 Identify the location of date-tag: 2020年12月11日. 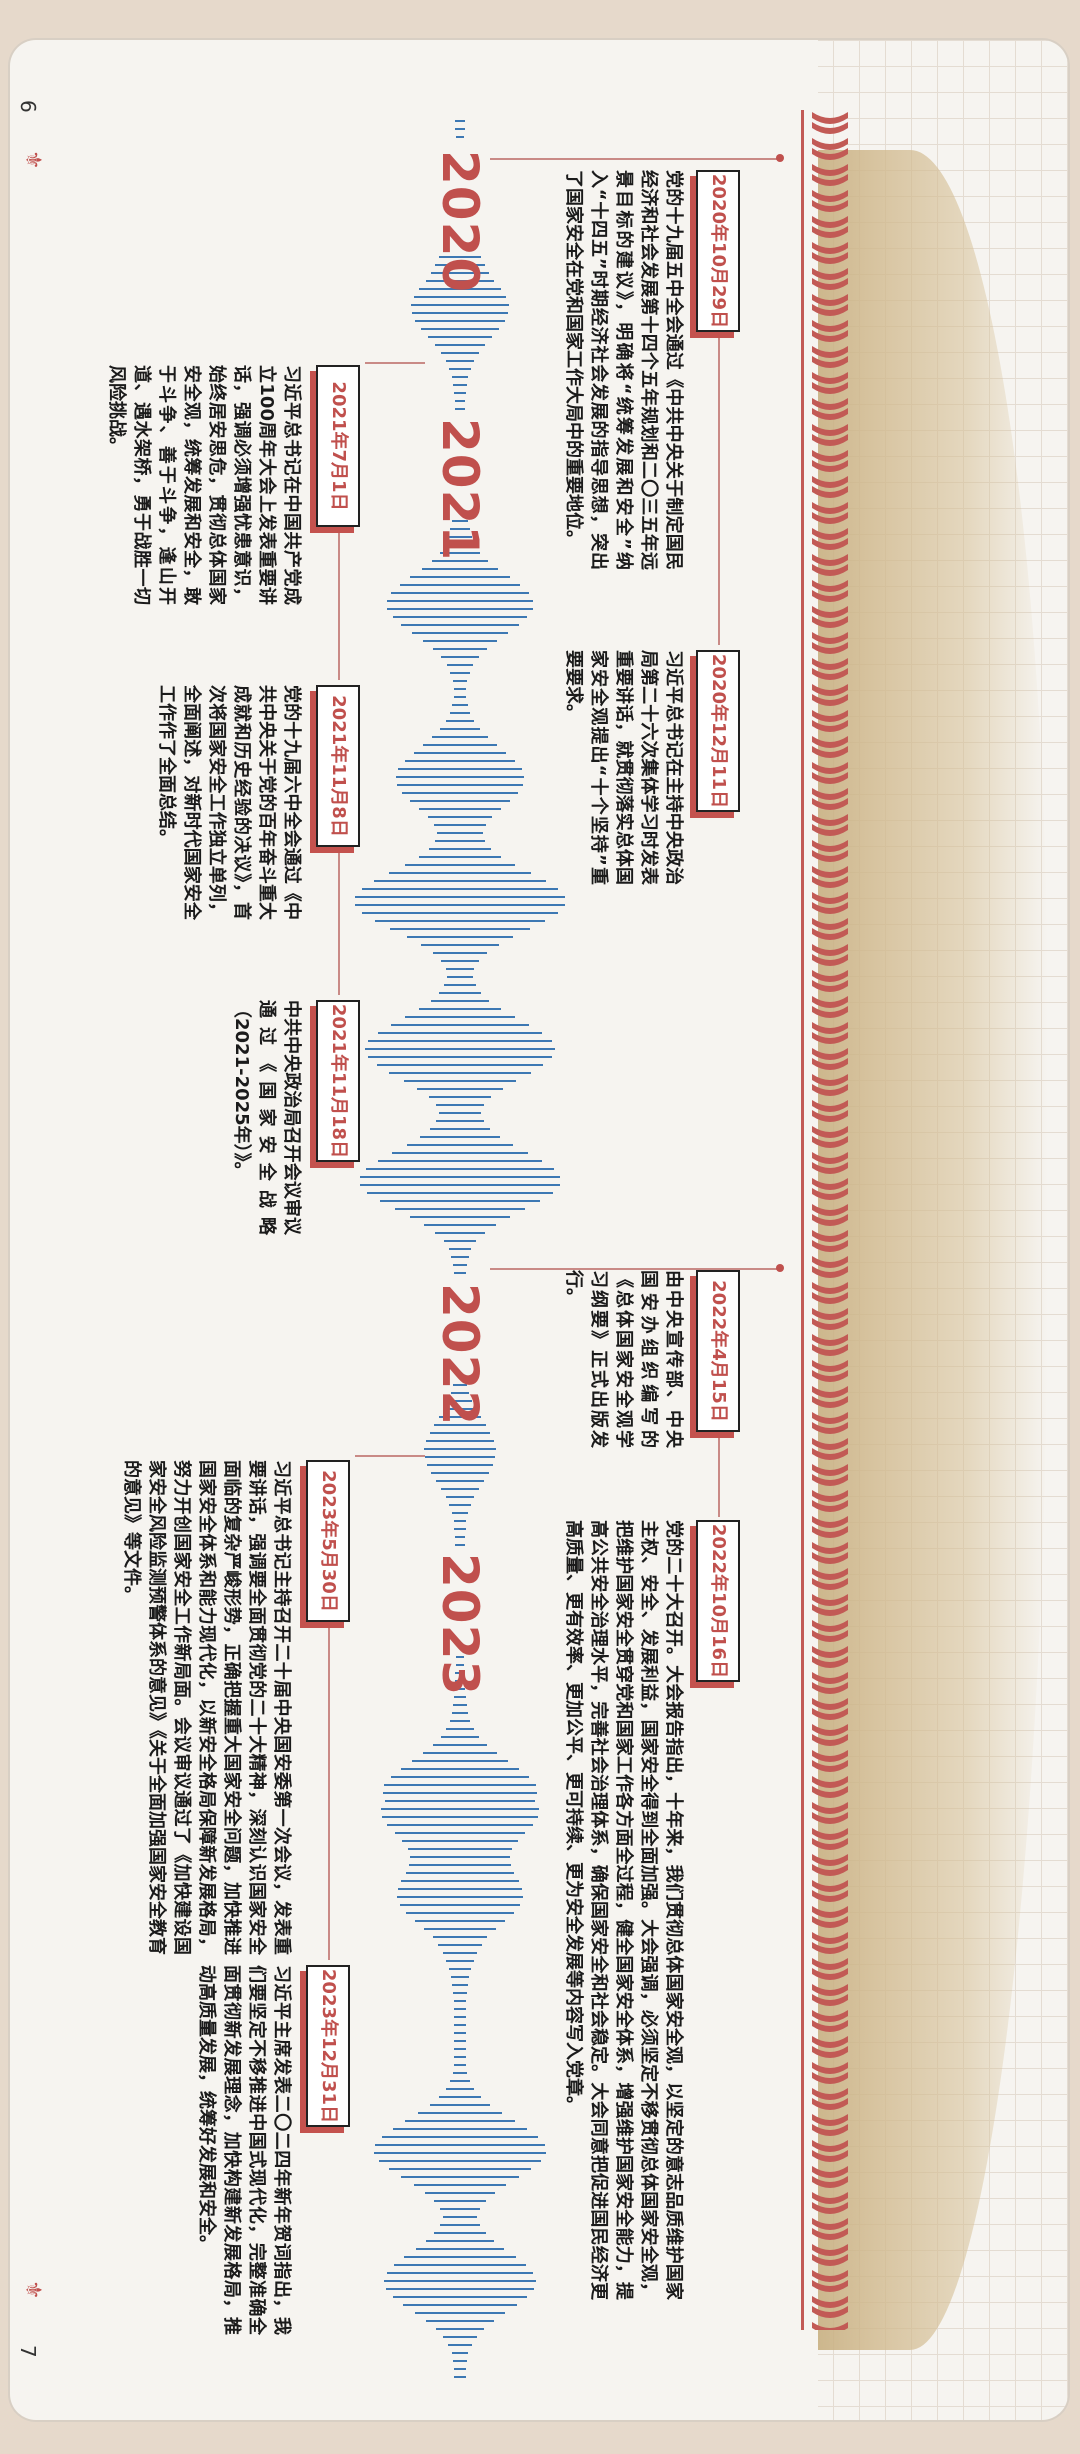
(718, 731).